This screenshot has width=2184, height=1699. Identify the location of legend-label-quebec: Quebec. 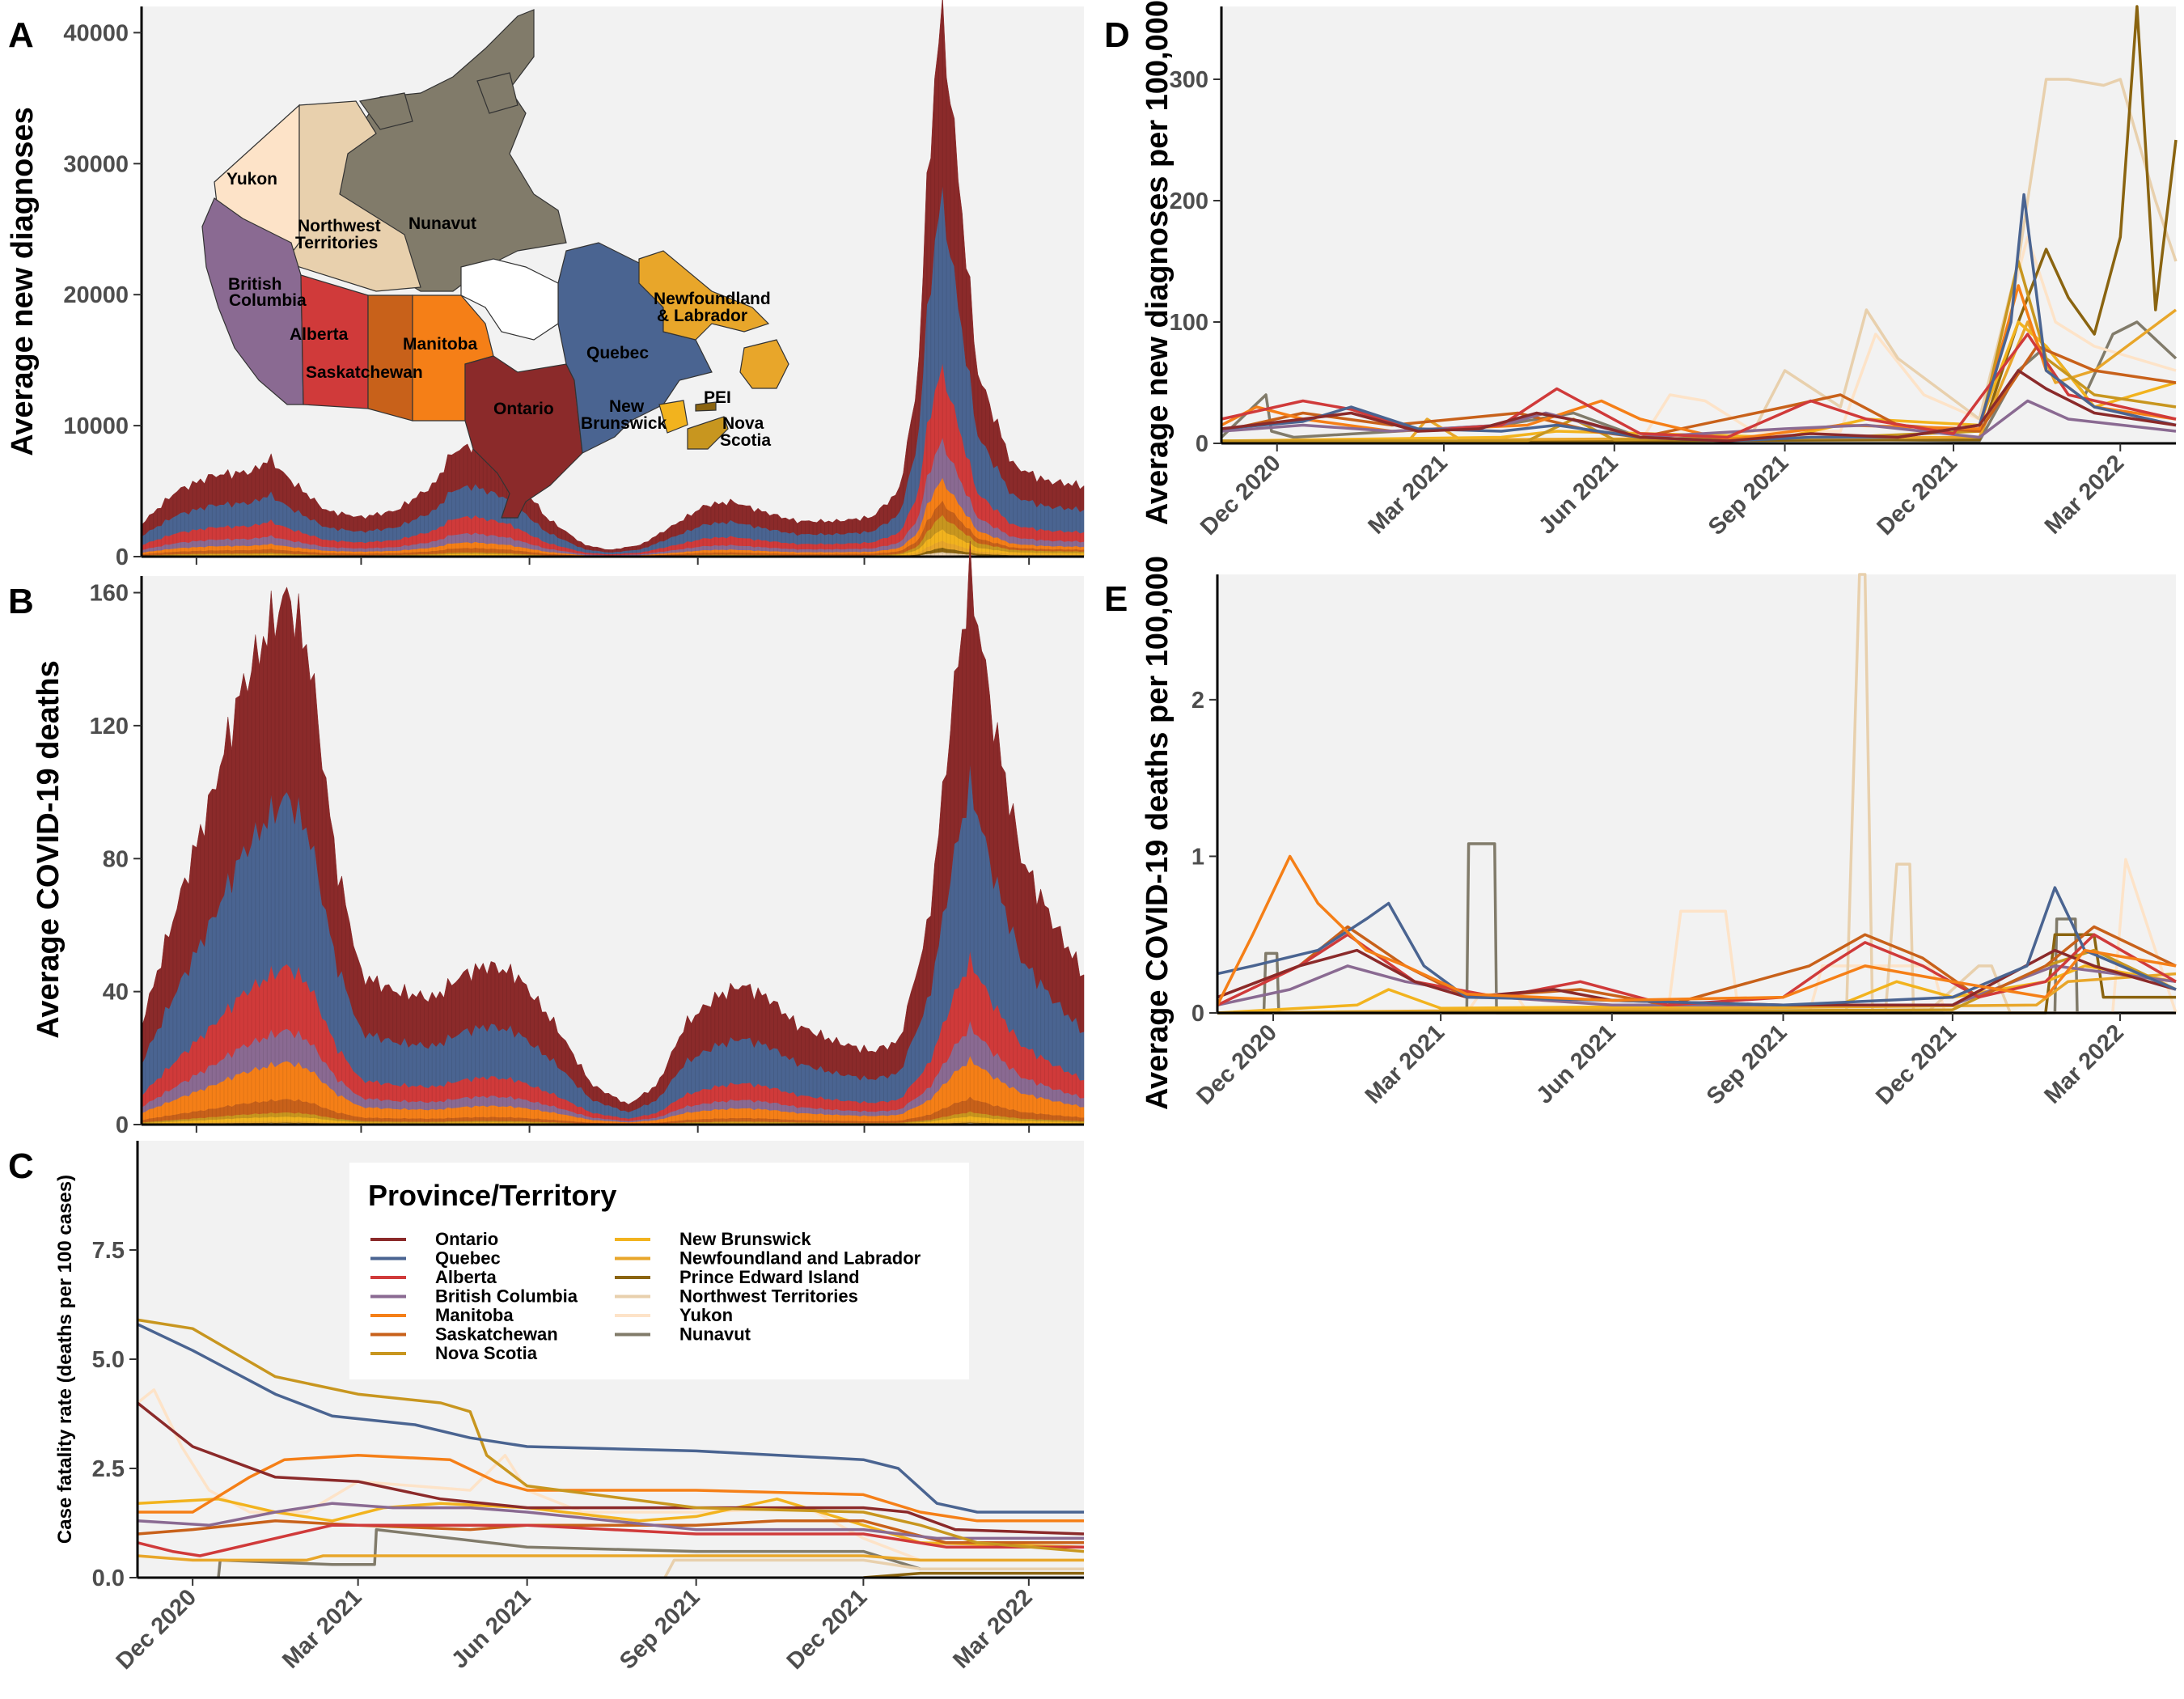
(468, 1258).